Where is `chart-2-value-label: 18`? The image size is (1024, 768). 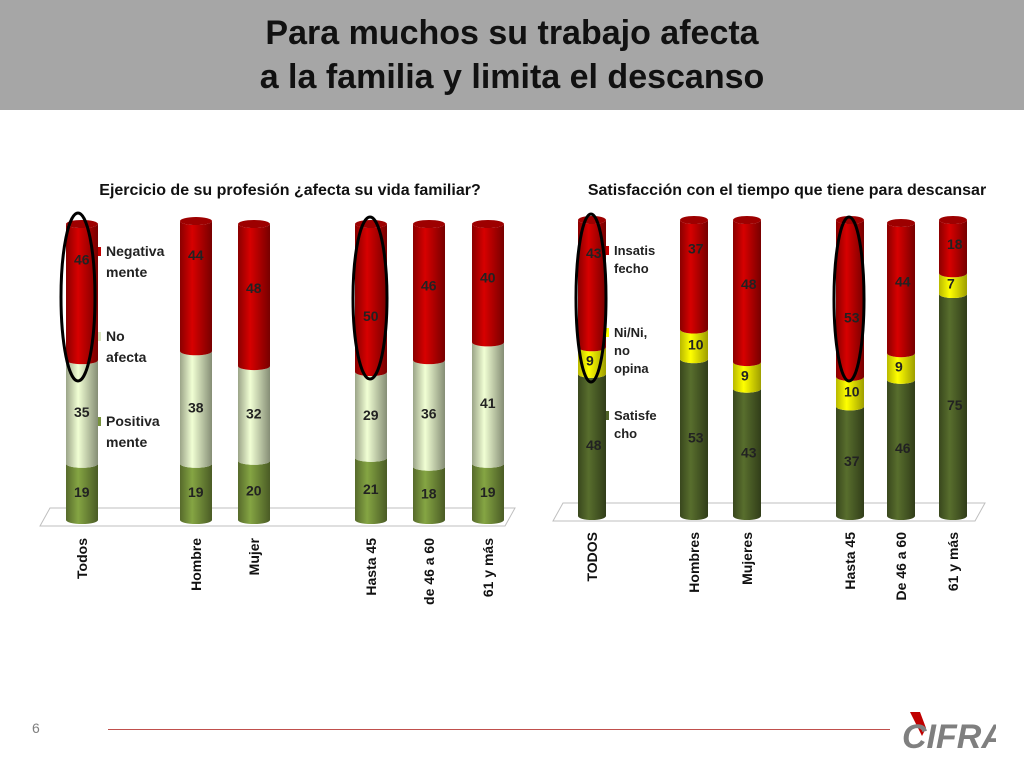
chart-2-value-label: 18 is located at coordinates (955, 244).